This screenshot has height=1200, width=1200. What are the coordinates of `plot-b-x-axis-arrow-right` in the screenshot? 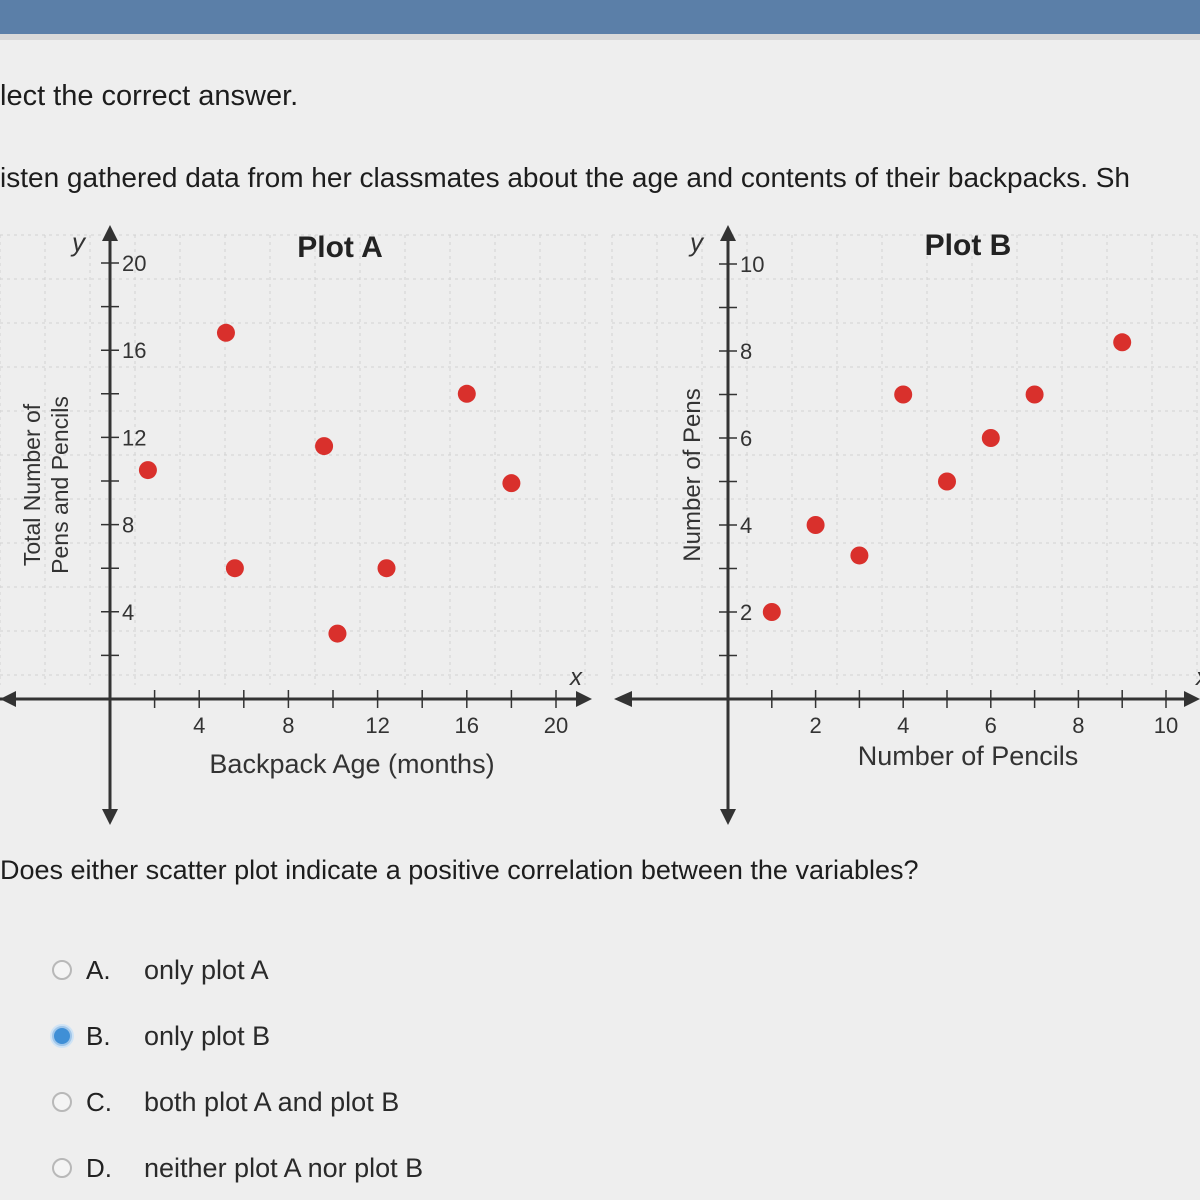 It's located at (1192, 699).